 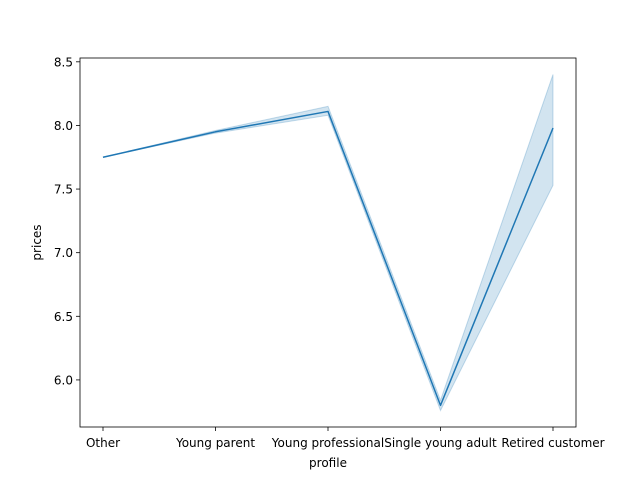 I want to click on y-tick-label: 8.0, so click(x=63, y=126).